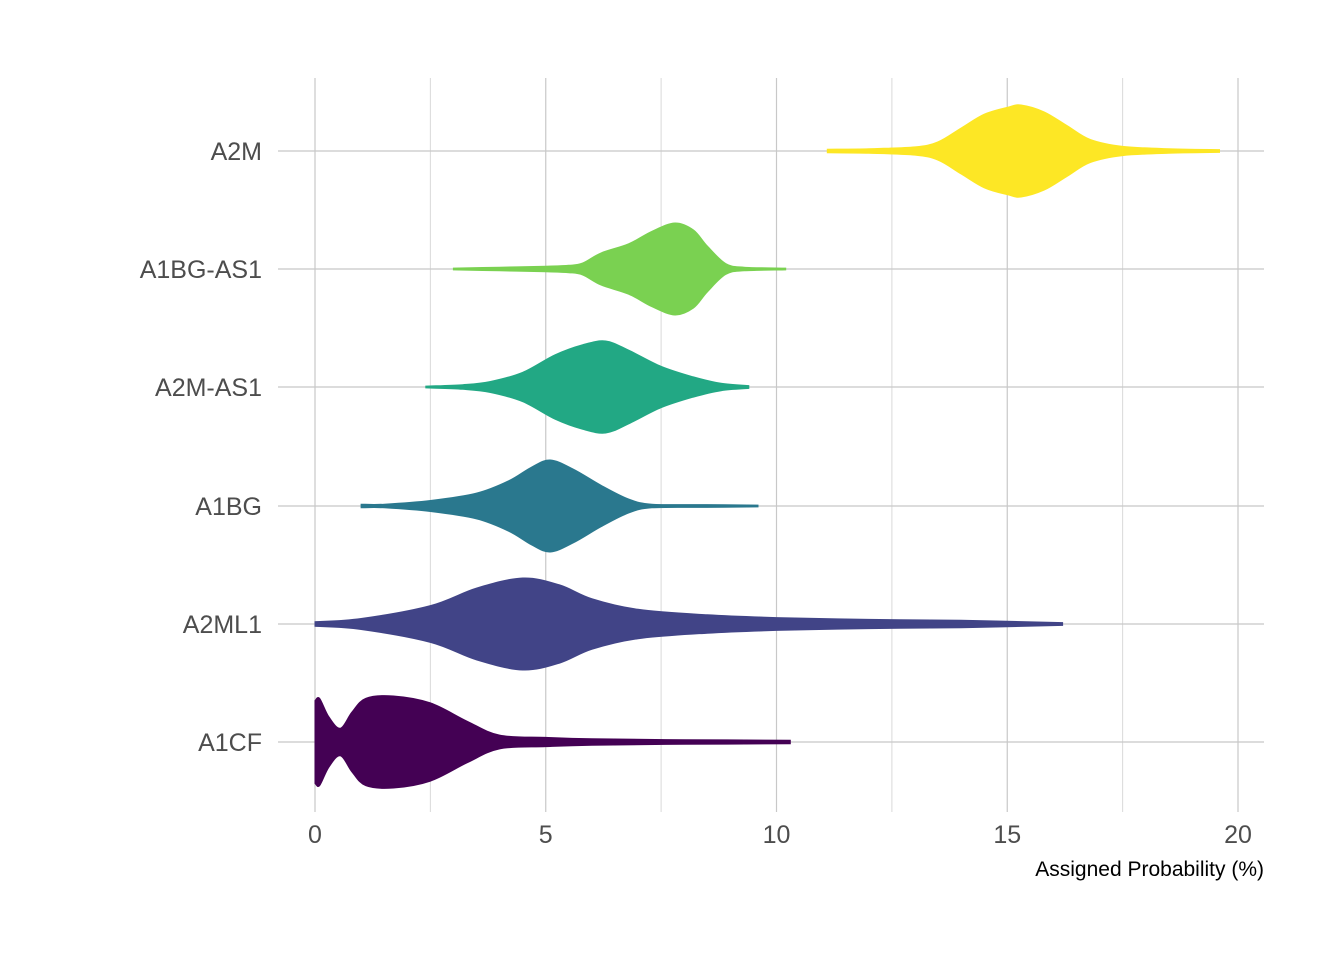 The image size is (1344, 960). What do you see at coordinates (236, 152) in the screenshot?
I see `y-tick-label: A2M` at bounding box center [236, 152].